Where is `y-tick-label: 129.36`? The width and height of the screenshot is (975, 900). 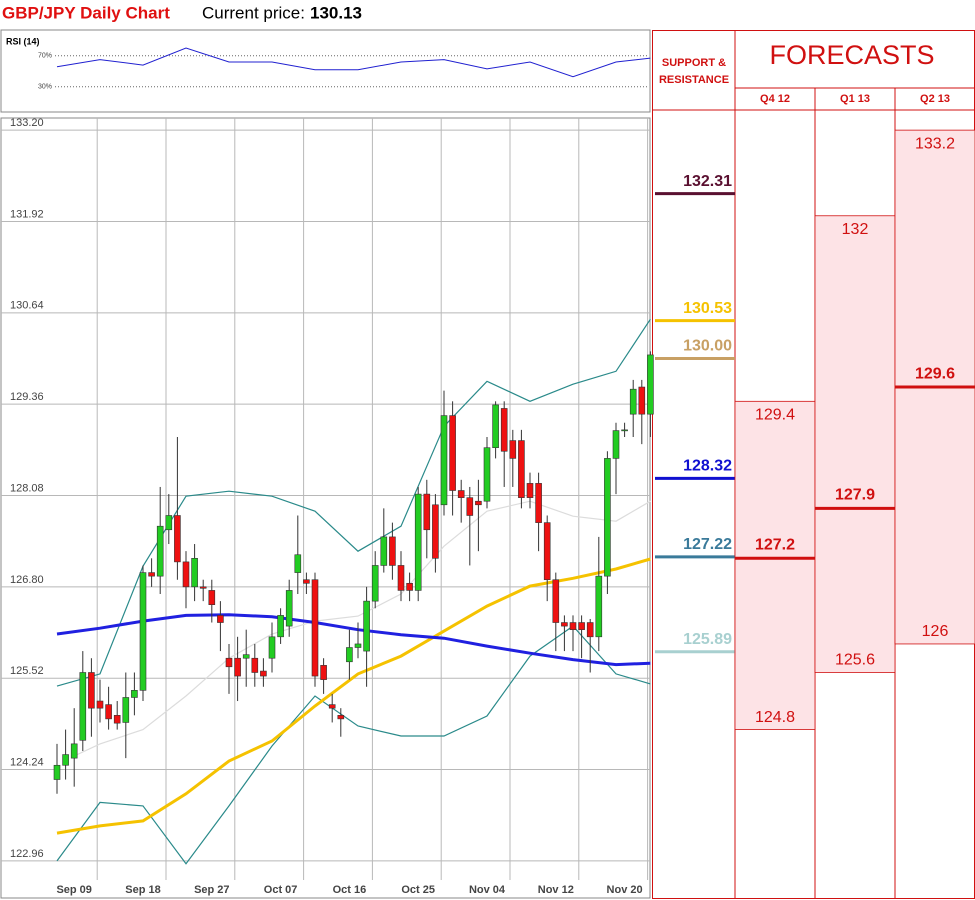 y-tick-label: 129.36 is located at coordinates (27, 397).